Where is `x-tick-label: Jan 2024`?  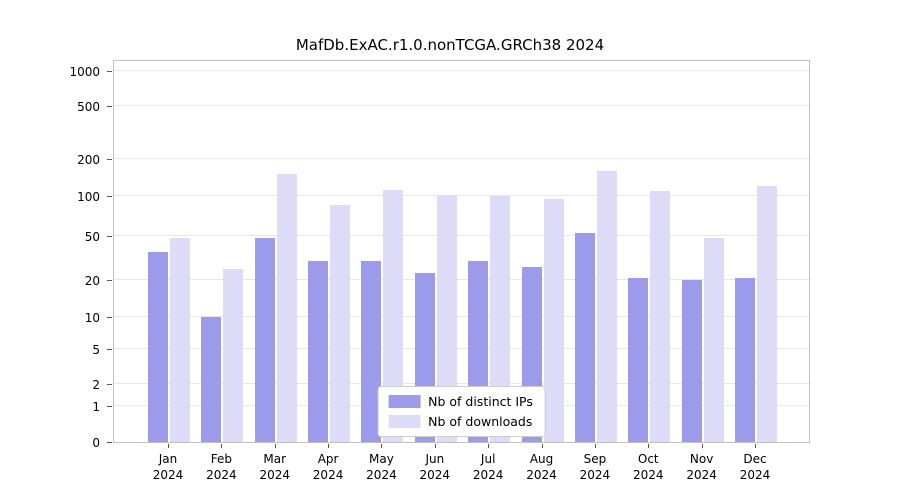 x-tick-label: Jan 2024 is located at coordinates (168, 467).